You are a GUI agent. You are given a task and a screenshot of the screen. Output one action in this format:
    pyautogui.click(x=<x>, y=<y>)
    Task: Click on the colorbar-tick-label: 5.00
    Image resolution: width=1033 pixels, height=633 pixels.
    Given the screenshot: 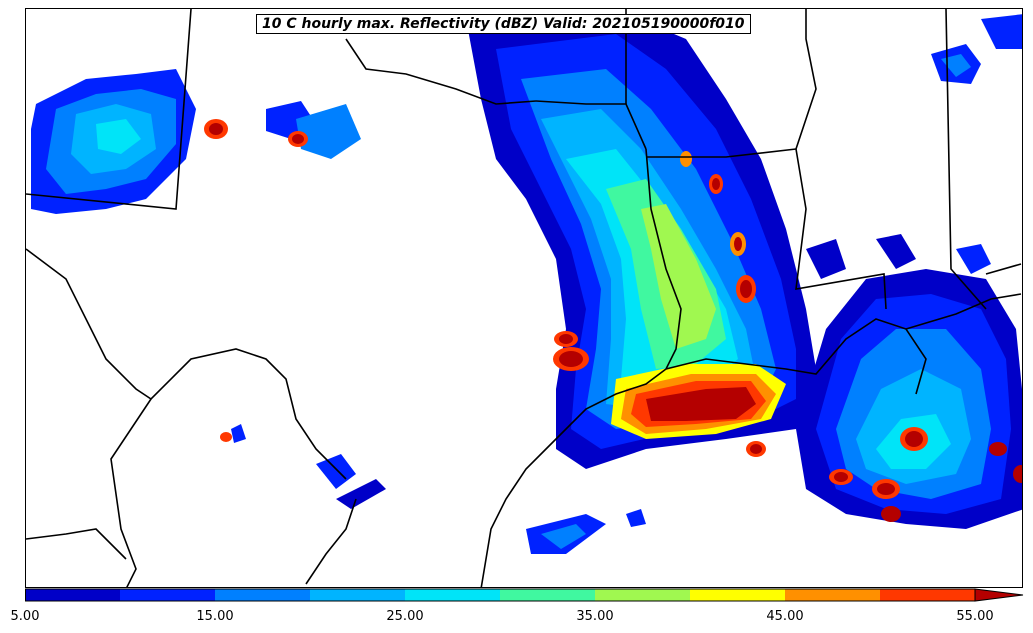 What is the action you would take?
    pyautogui.click(x=25, y=616)
    